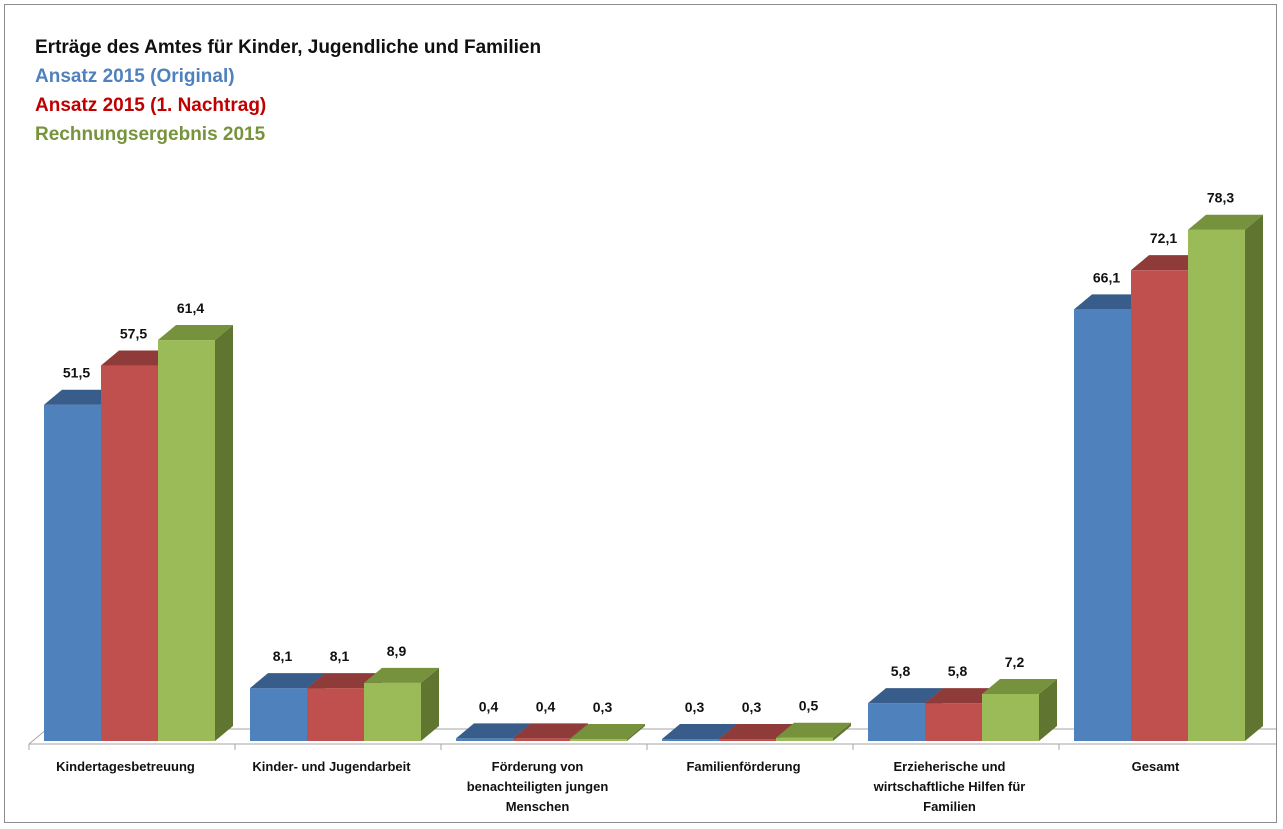  What do you see at coordinates (743, 766) in the screenshot?
I see `x-tick-label: Familienförderung` at bounding box center [743, 766].